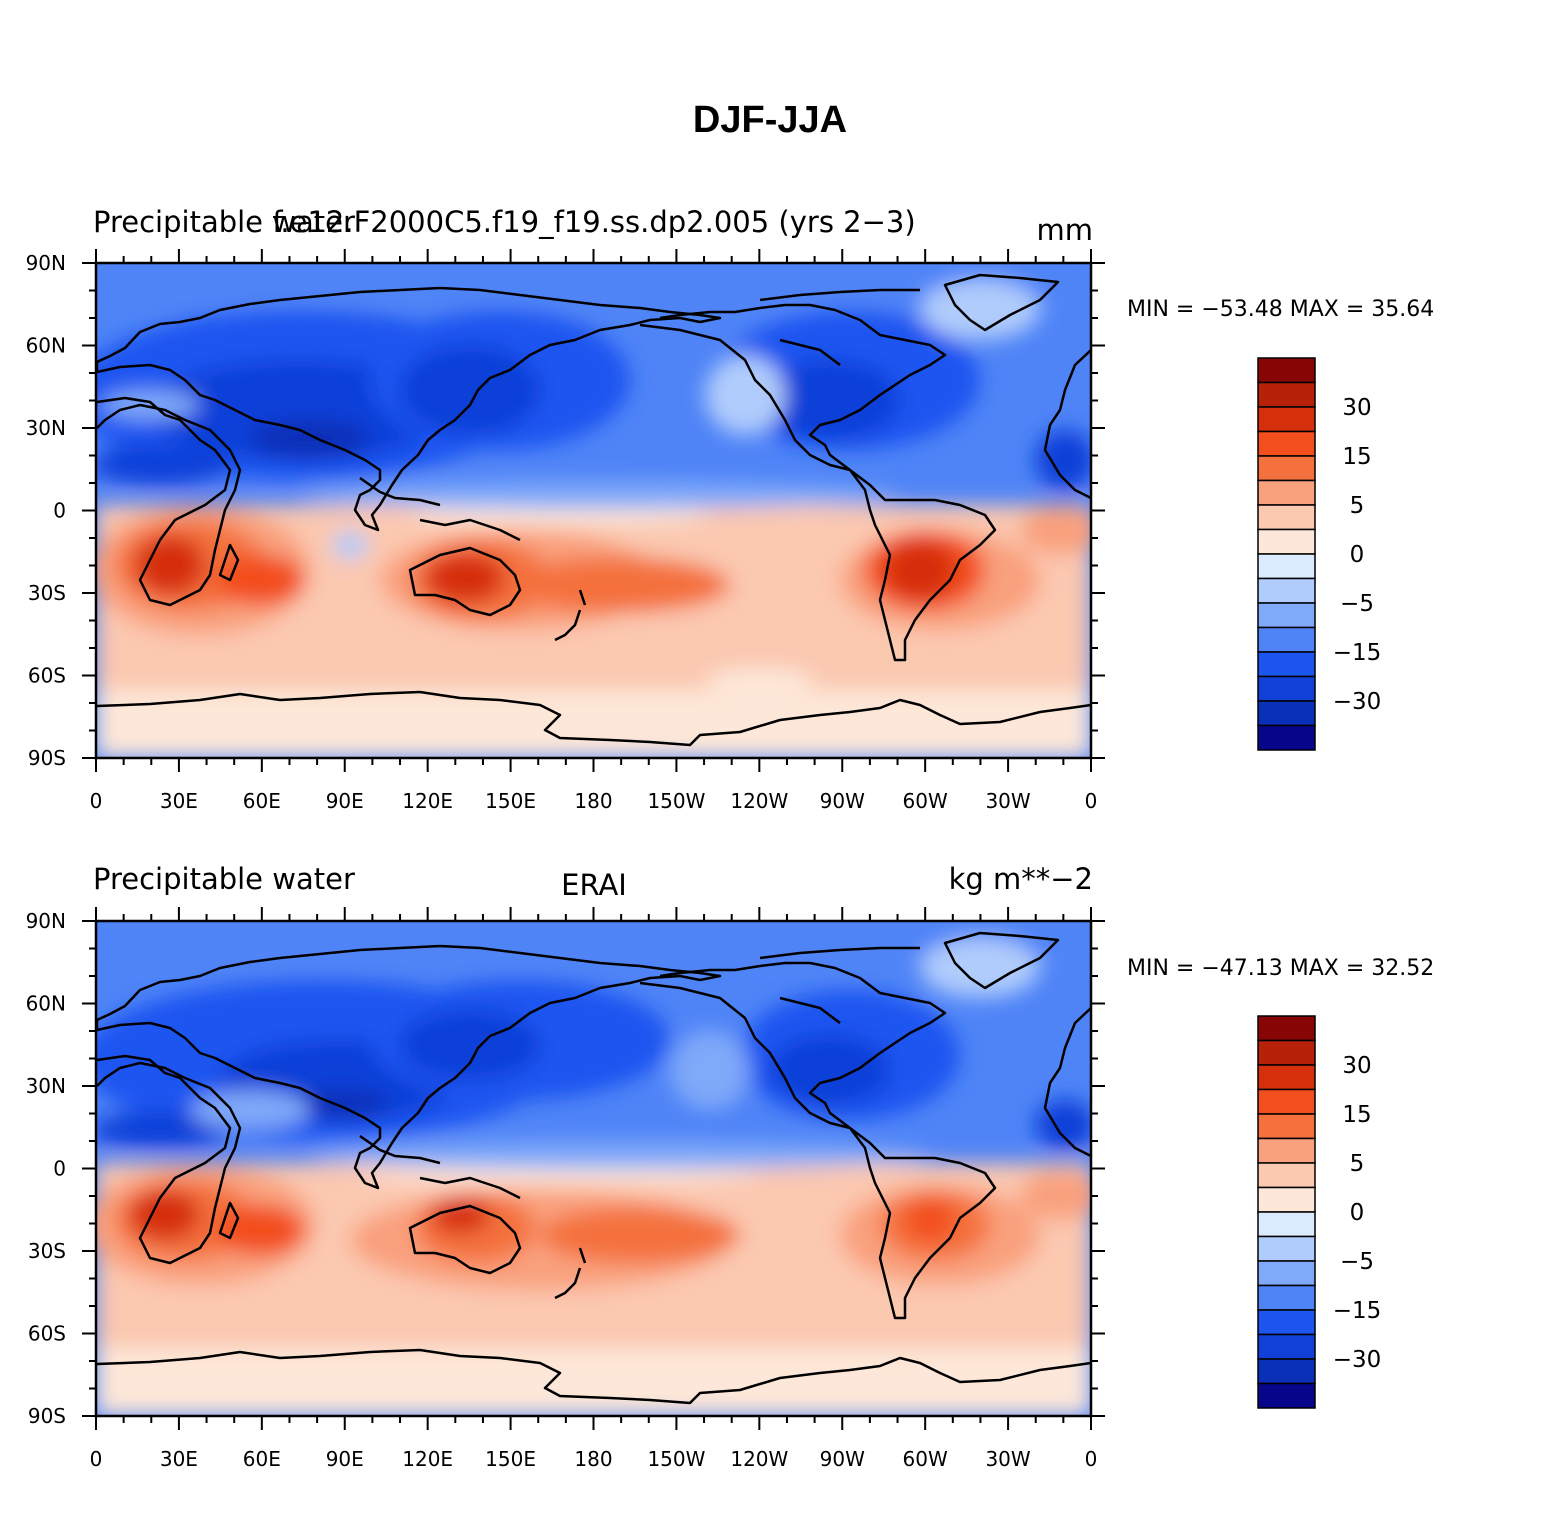  I want to click on minmax-label: MIN = −53.48 MAX = 35.64, so click(1280, 309).